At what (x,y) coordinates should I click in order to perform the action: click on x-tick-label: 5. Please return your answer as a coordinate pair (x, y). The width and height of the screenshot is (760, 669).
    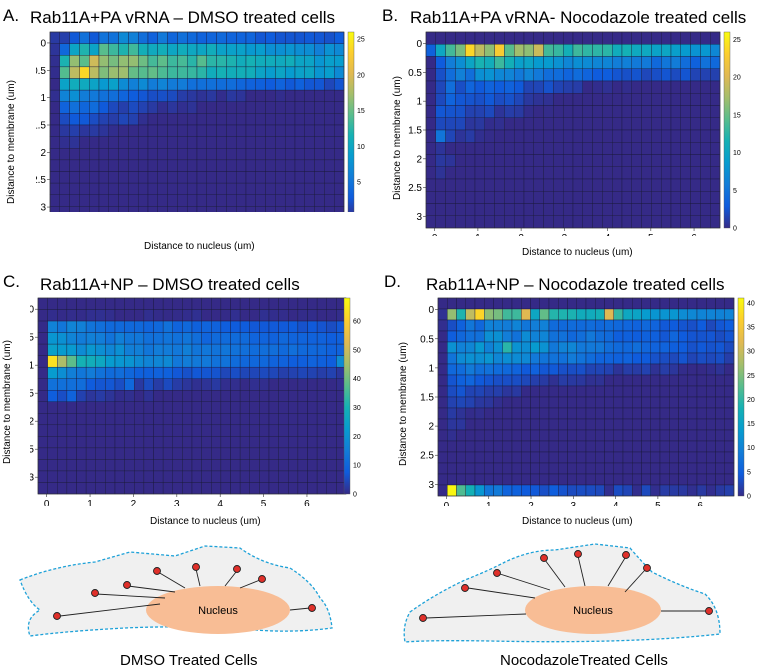
    Looking at the image, I should click on (651, 234).